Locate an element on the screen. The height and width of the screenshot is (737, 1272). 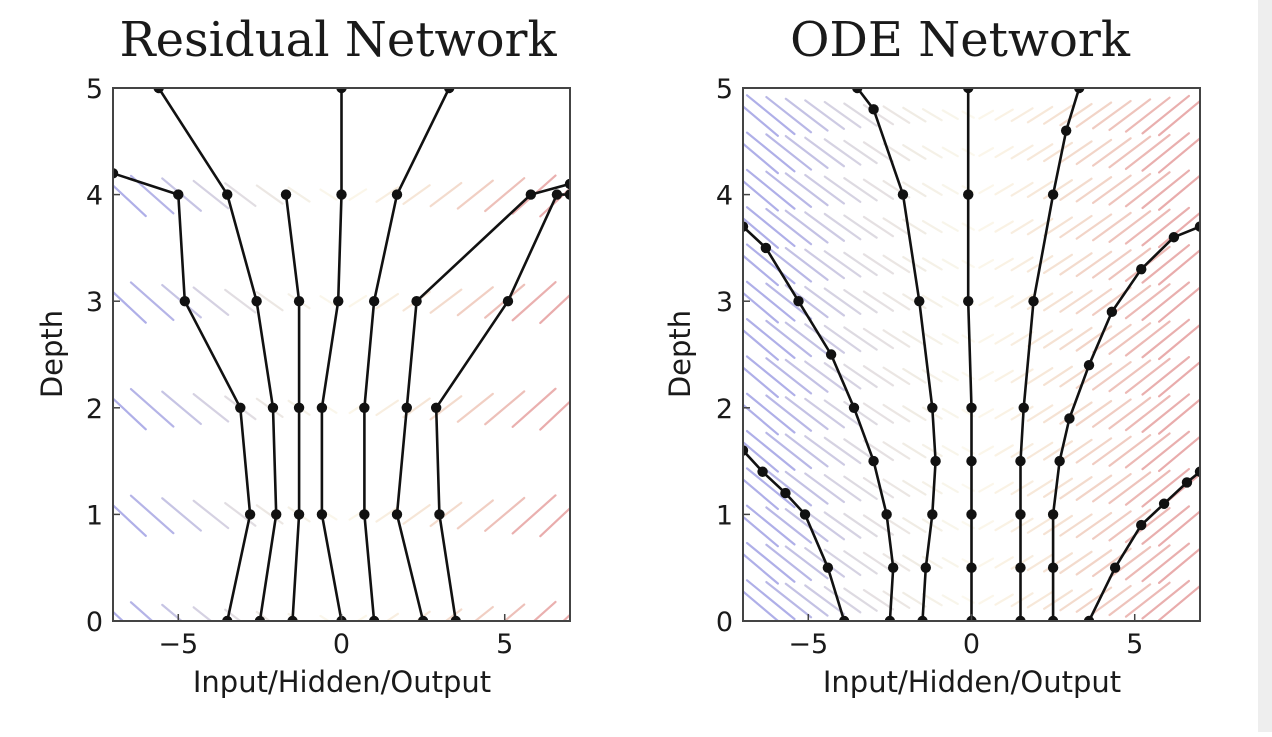
ode-network-title: ODE Network is located at coordinates (960, 40).